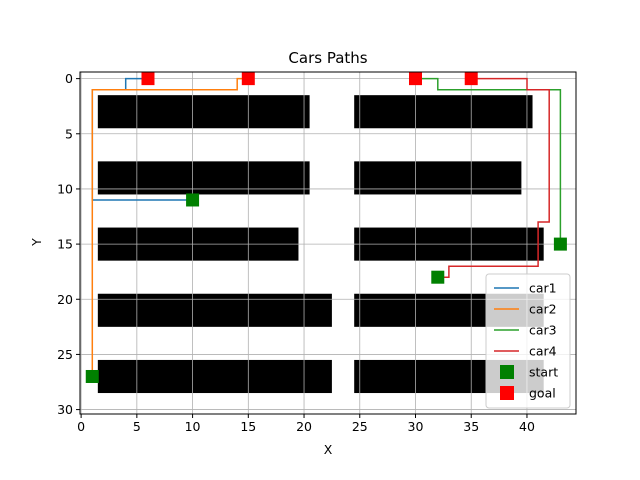 This screenshot has height=480, width=640. What do you see at coordinates (543, 351) in the screenshot?
I see `legend-label-car4: car4` at bounding box center [543, 351].